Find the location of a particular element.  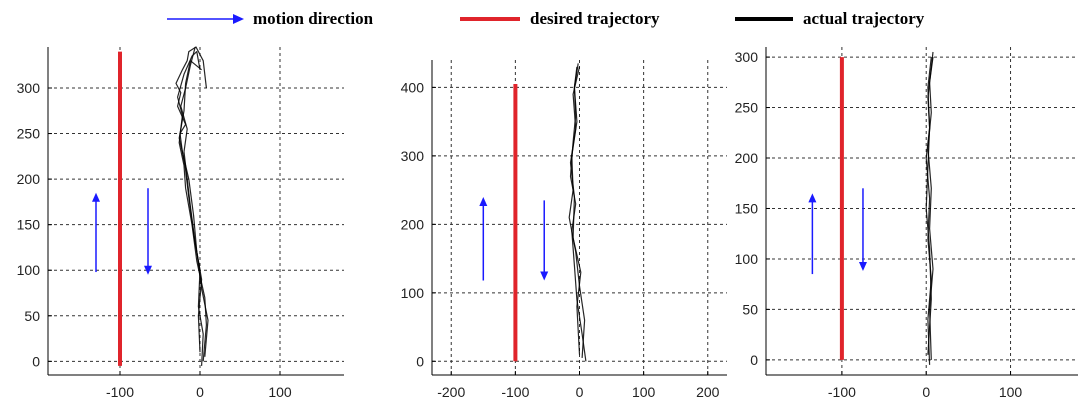

x-tick-label: -200 is located at coordinates (451, 392).